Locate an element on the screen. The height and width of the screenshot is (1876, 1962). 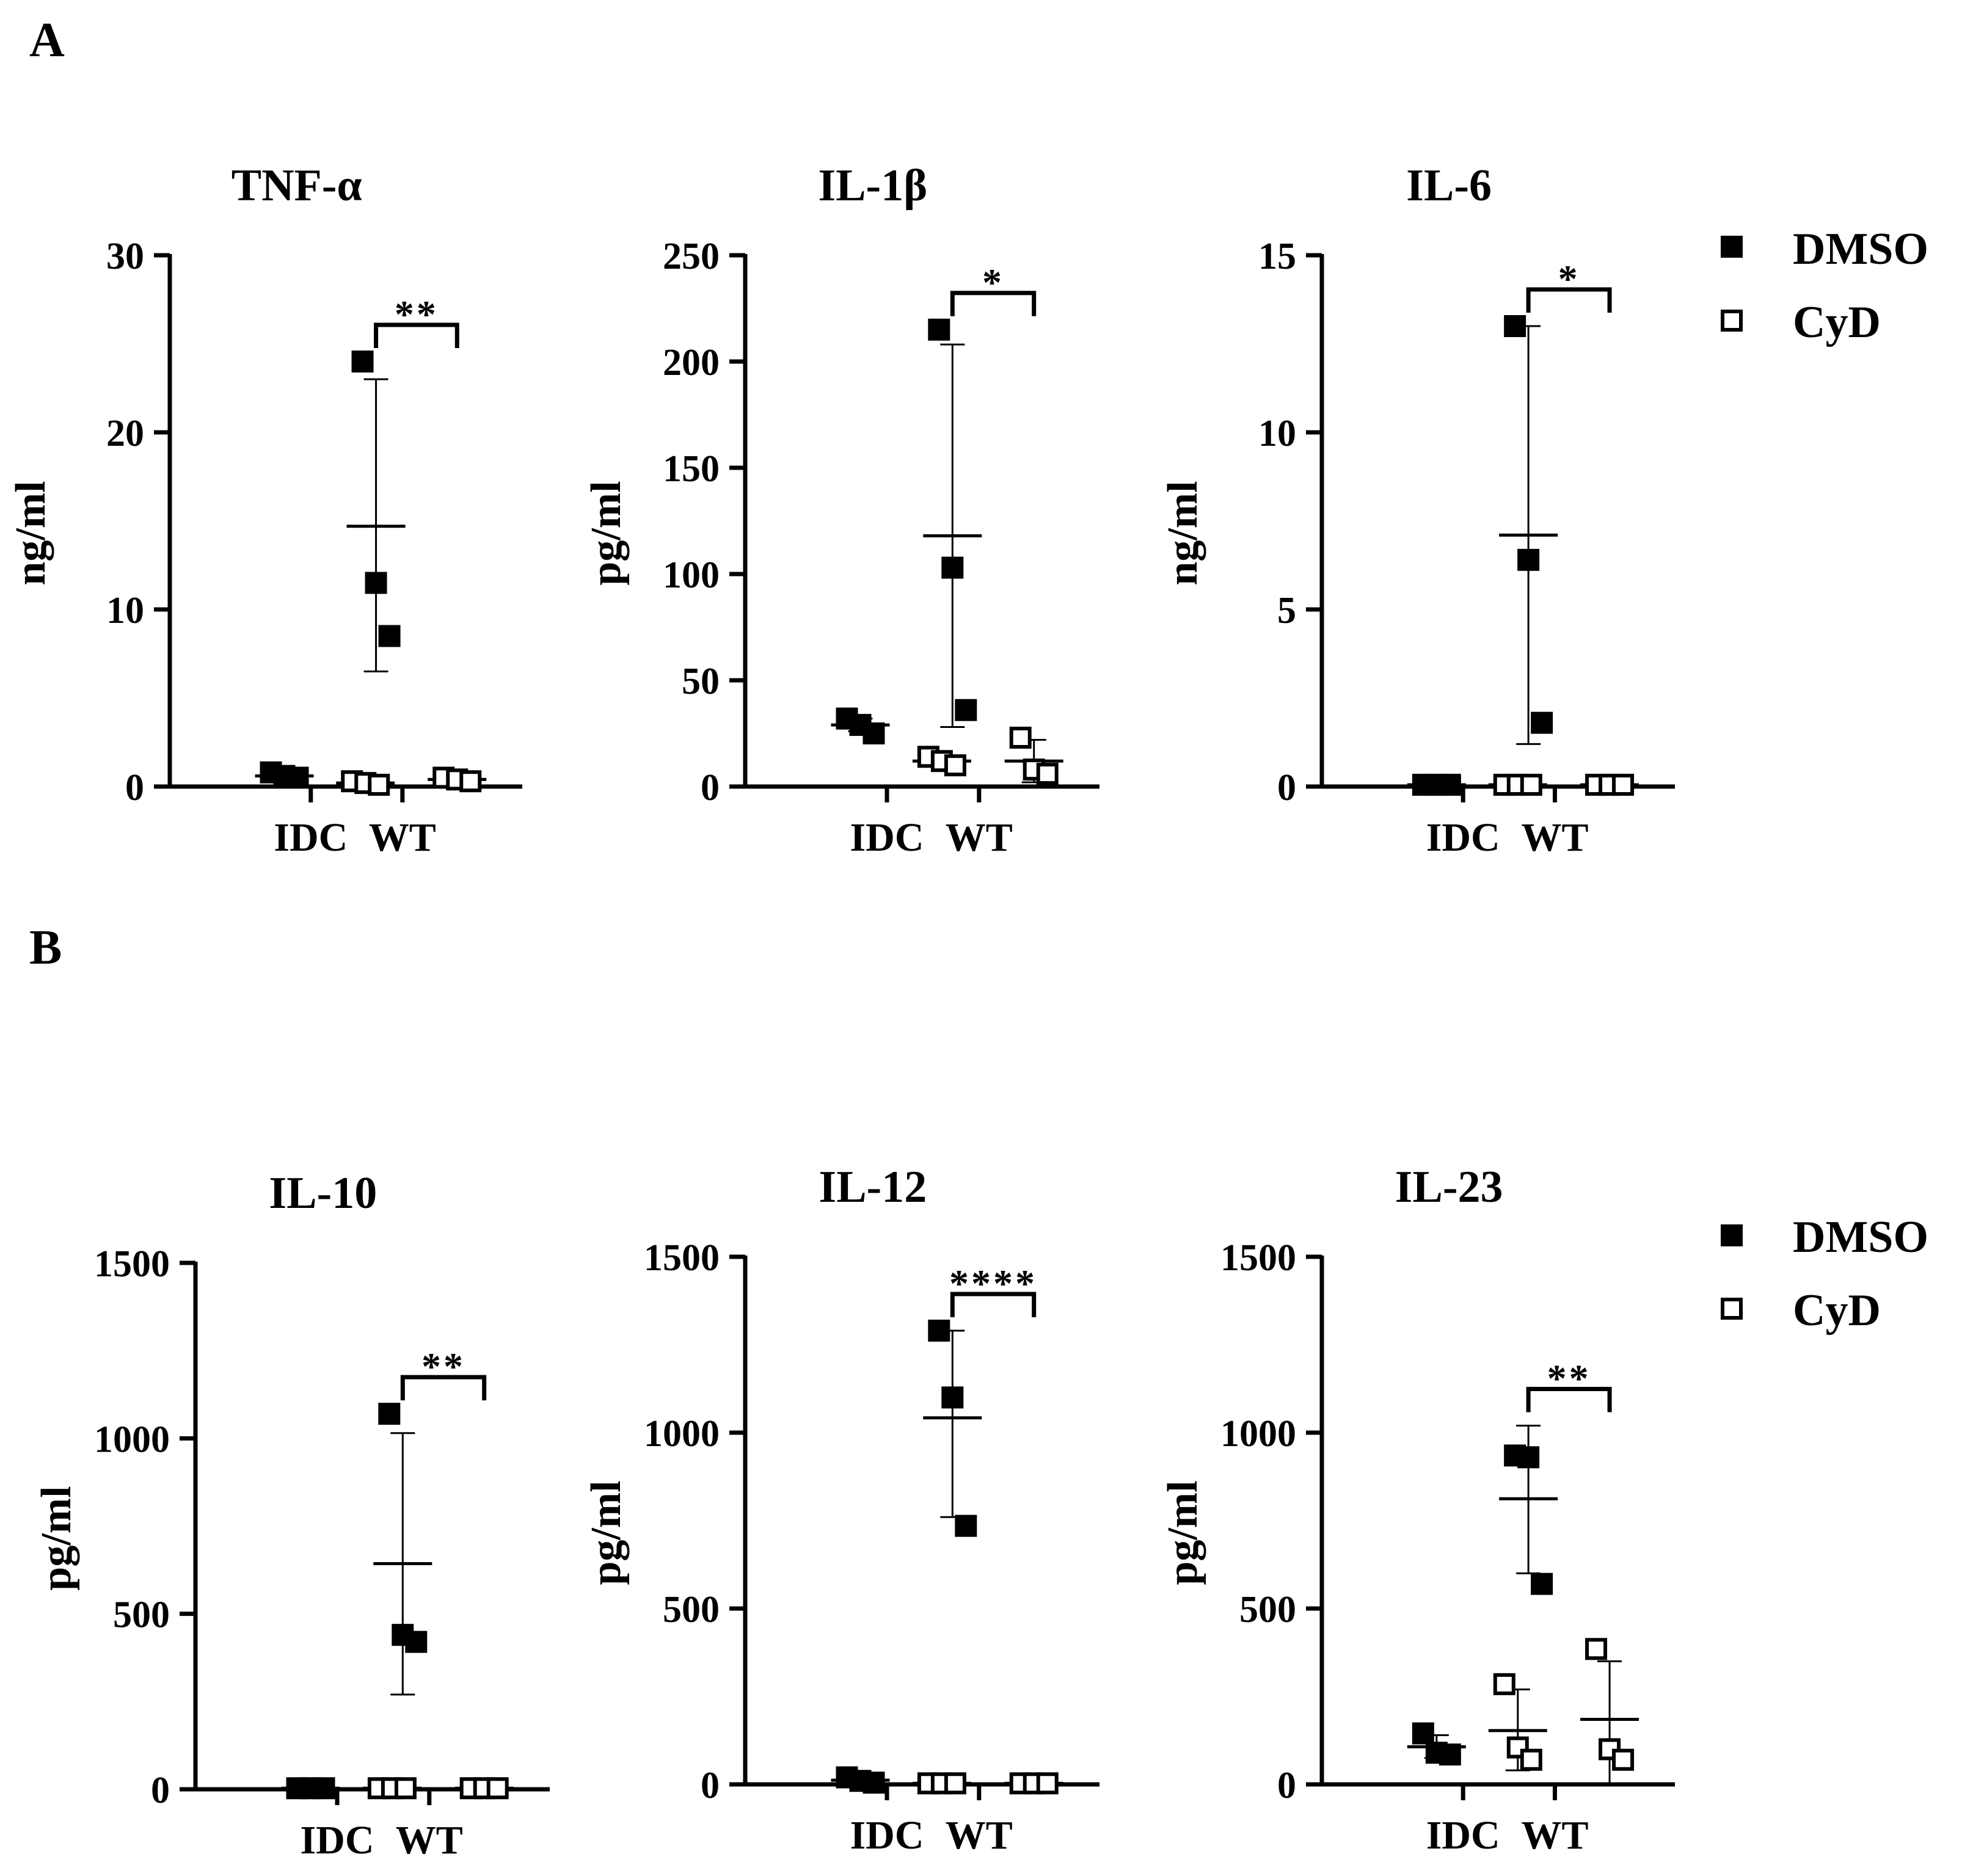
chart-title: IL-10 is located at coordinates (323, 1193).